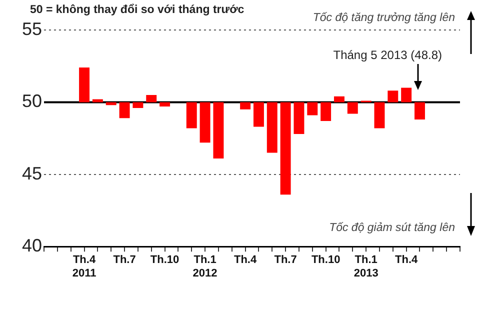 The height and width of the screenshot is (312, 500). What do you see at coordinates (387, 55) in the screenshot?
I see `annotation: Tháng 5 2013 (48.8)` at bounding box center [387, 55].